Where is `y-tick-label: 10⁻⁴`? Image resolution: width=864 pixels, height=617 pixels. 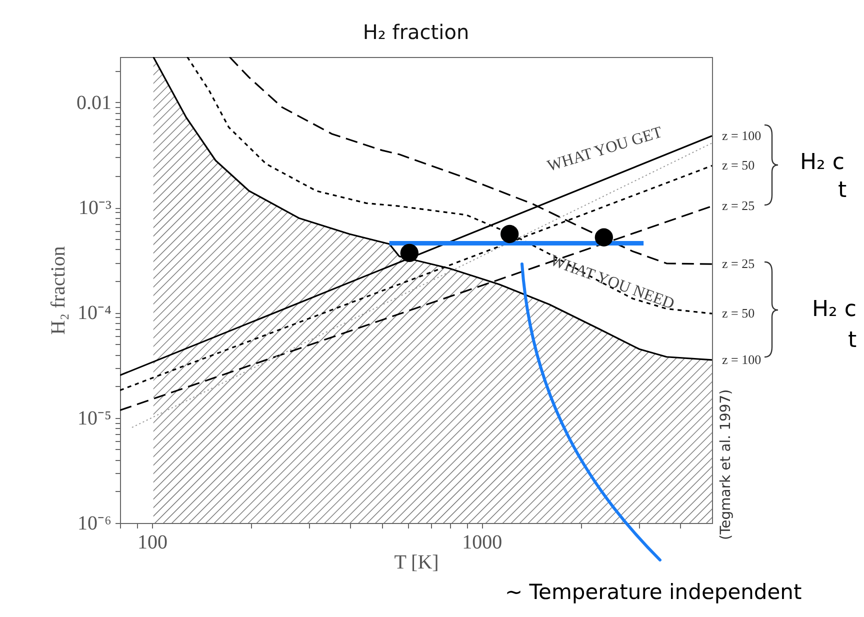 y-tick-label: 10⁻⁴ is located at coordinates (95, 313).